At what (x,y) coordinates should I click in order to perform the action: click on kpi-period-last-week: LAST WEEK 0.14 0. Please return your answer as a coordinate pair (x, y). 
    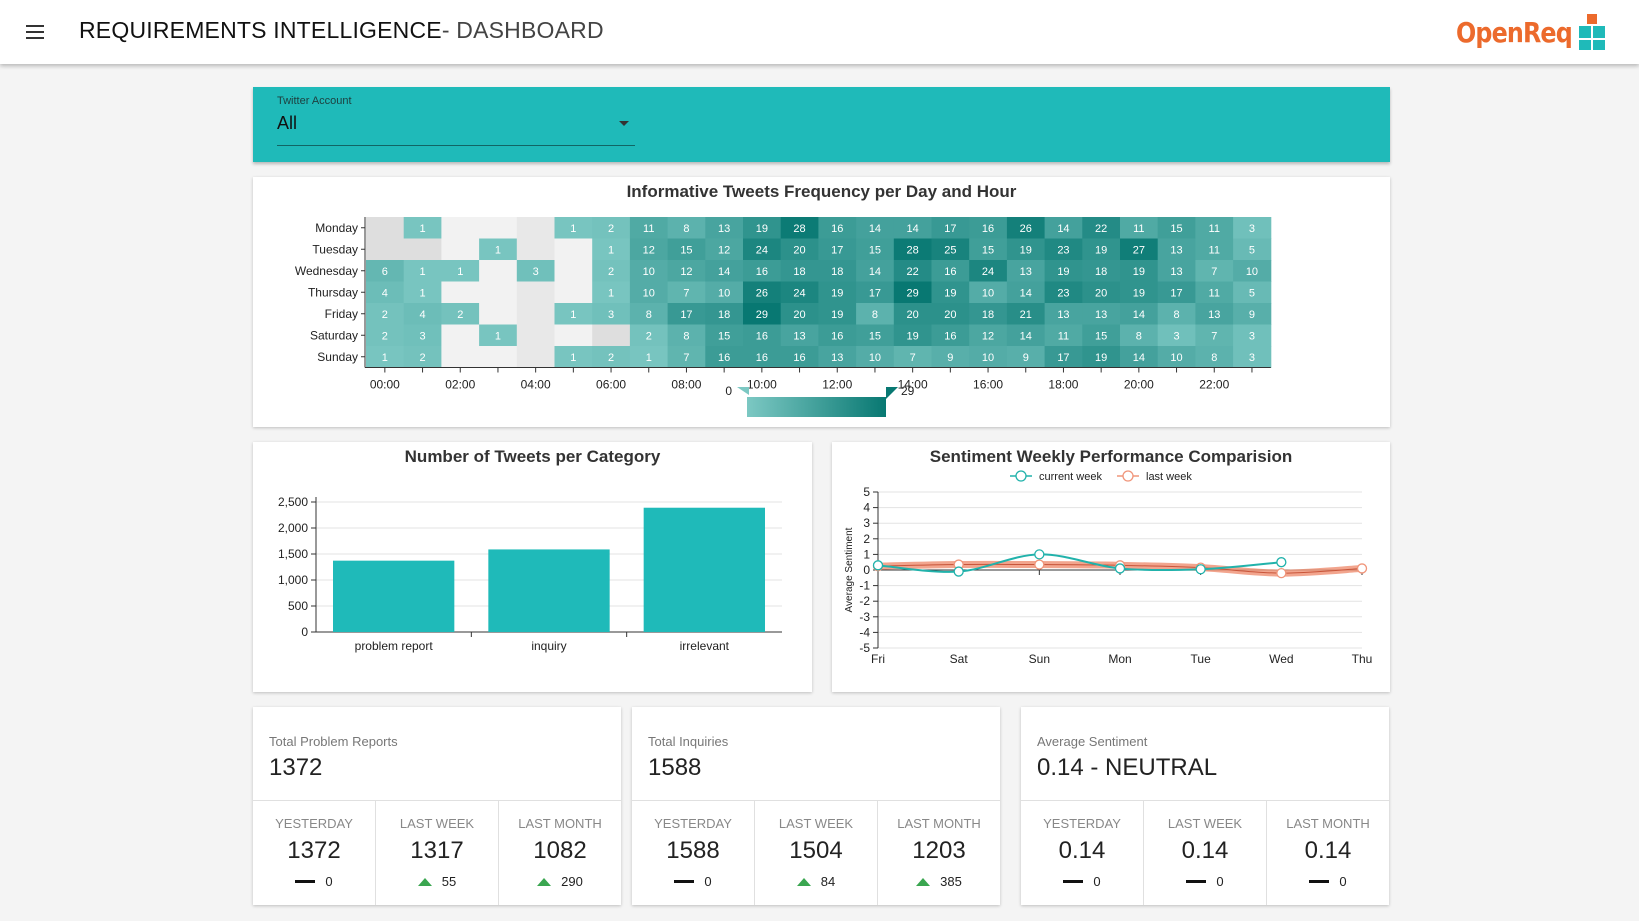
    Looking at the image, I should click on (1205, 853).